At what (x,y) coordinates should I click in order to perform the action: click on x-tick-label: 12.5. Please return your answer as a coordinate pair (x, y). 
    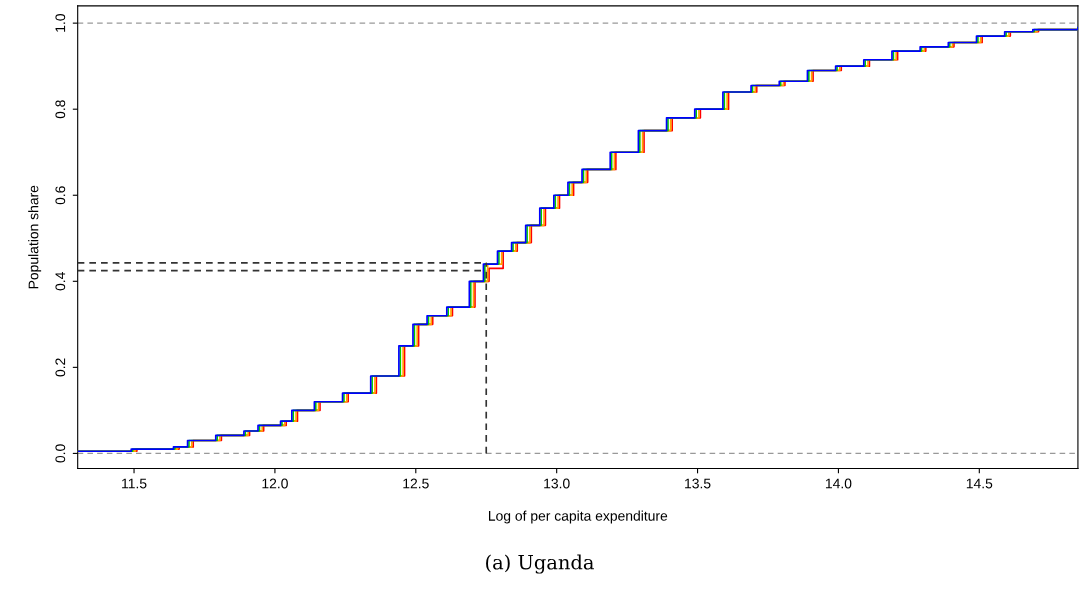
    Looking at the image, I should click on (416, 483).